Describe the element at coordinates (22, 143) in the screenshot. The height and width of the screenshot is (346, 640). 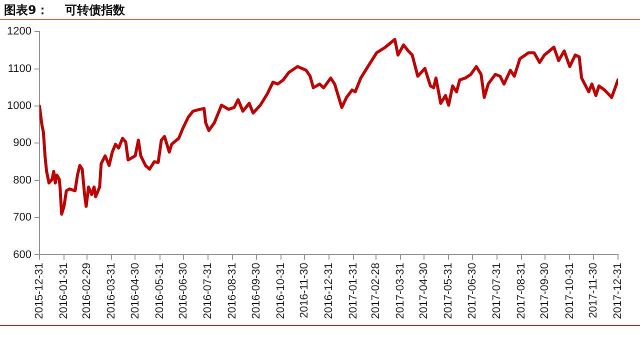
I see `y-tick-label: 900` at that location.